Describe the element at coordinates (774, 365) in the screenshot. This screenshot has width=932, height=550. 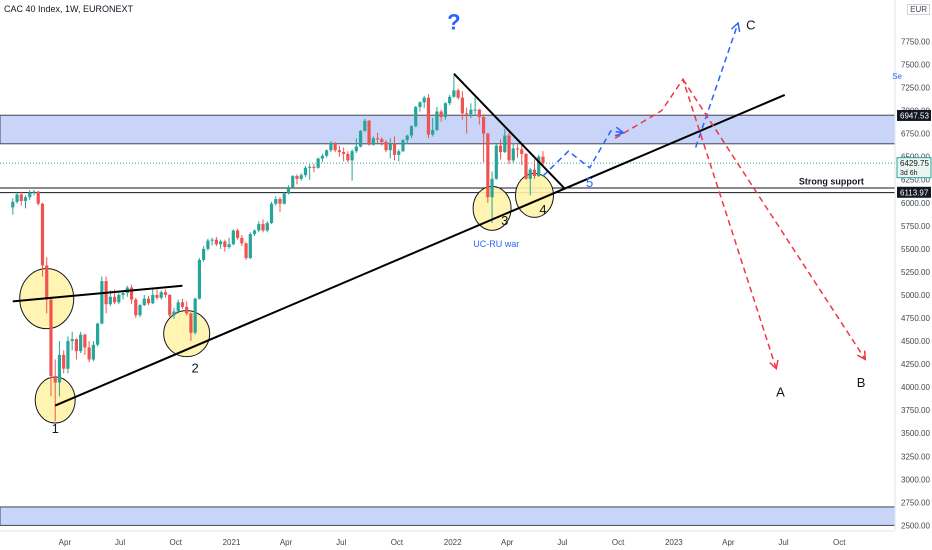
I see `projection-red-a-arrowhead` at that location.